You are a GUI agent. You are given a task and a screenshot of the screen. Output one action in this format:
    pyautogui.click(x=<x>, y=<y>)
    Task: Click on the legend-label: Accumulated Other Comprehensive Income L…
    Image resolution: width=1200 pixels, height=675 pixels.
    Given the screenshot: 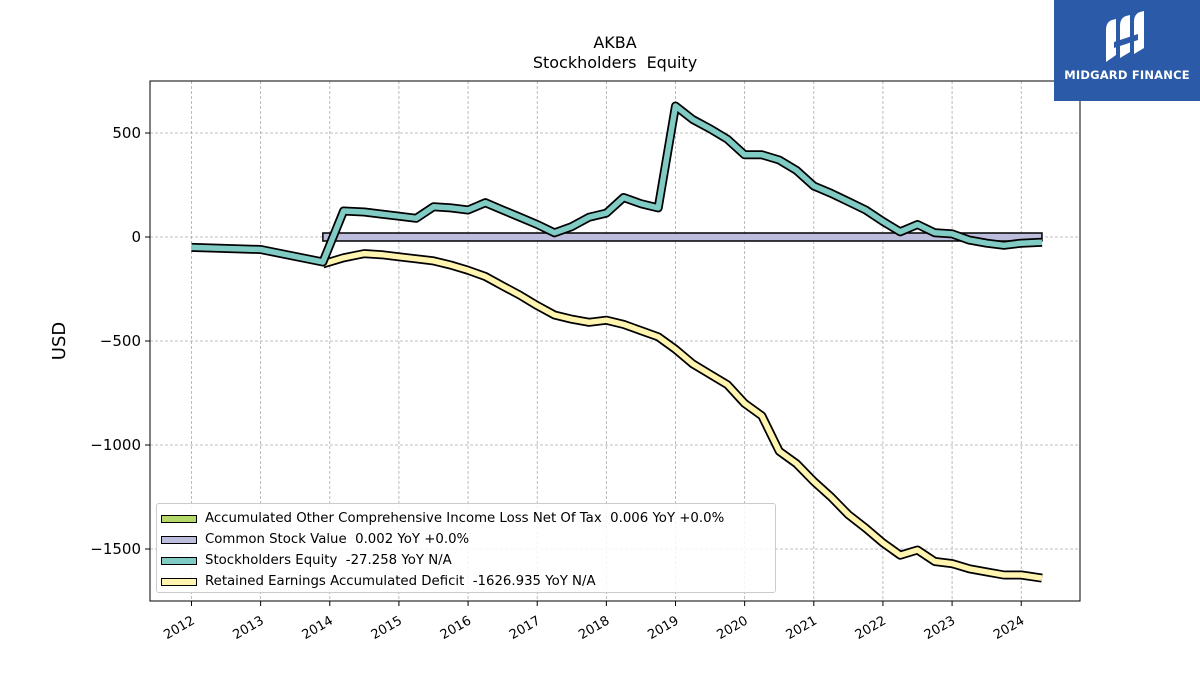 What is the action you would take?
    pyautogui.click(x=465, y=518)
    